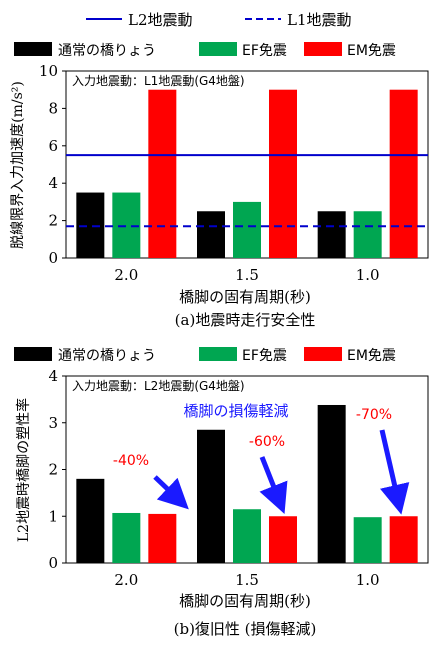 This screenshot has height=649, width=441. Describe the element at coordinates (158, 81) in the screenshot. I see `annotation-a: 入力地震動：L1地震動(G4地盤)` at that location.